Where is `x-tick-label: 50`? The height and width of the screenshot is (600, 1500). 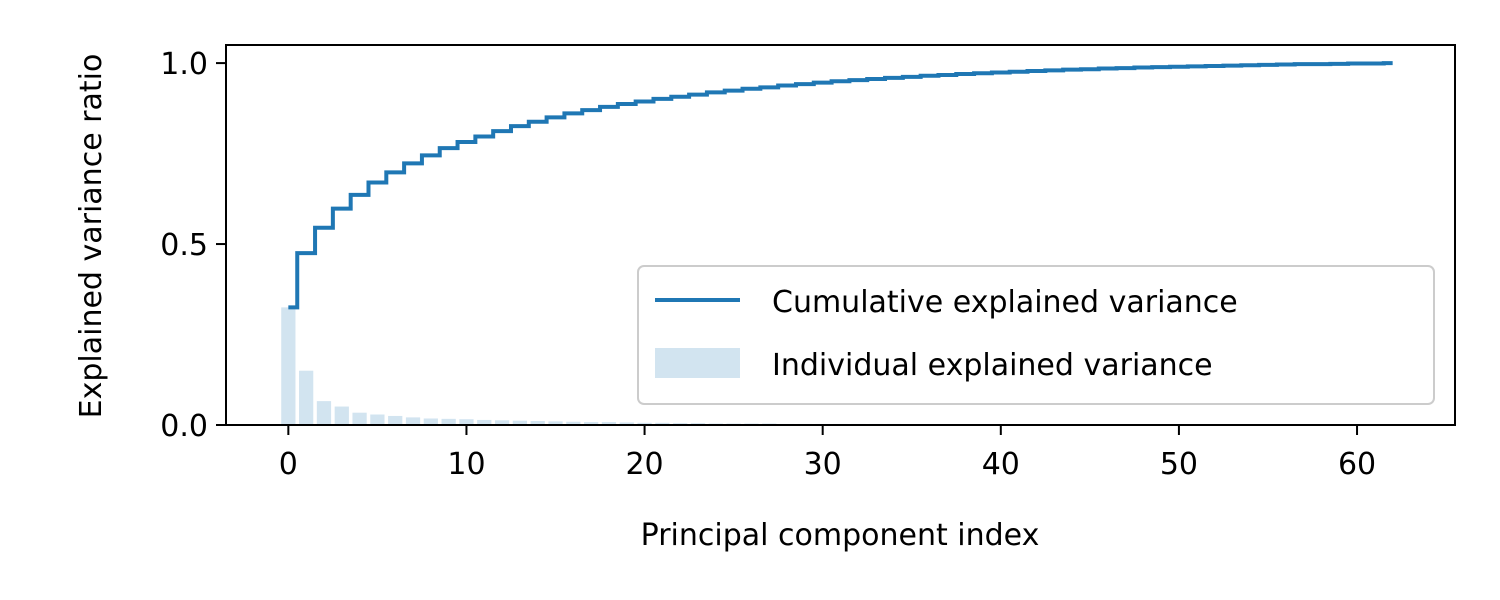 x-tick-label: 50 is located at coordinates (1179, 464).